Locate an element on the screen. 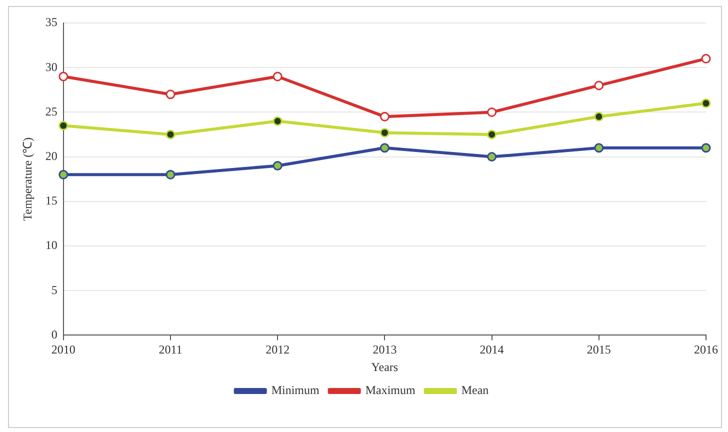 This screenshot has height=432, width=728. y-tick-label: 15 is located at coordinates (51, 201).